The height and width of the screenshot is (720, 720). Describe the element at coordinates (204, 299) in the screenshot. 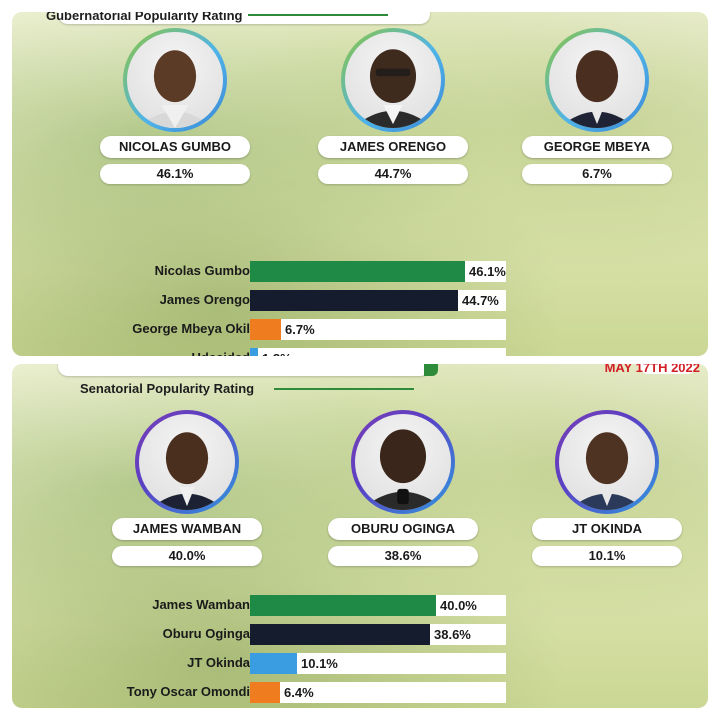

I see `bar-category-label: James Orengo` at that location.